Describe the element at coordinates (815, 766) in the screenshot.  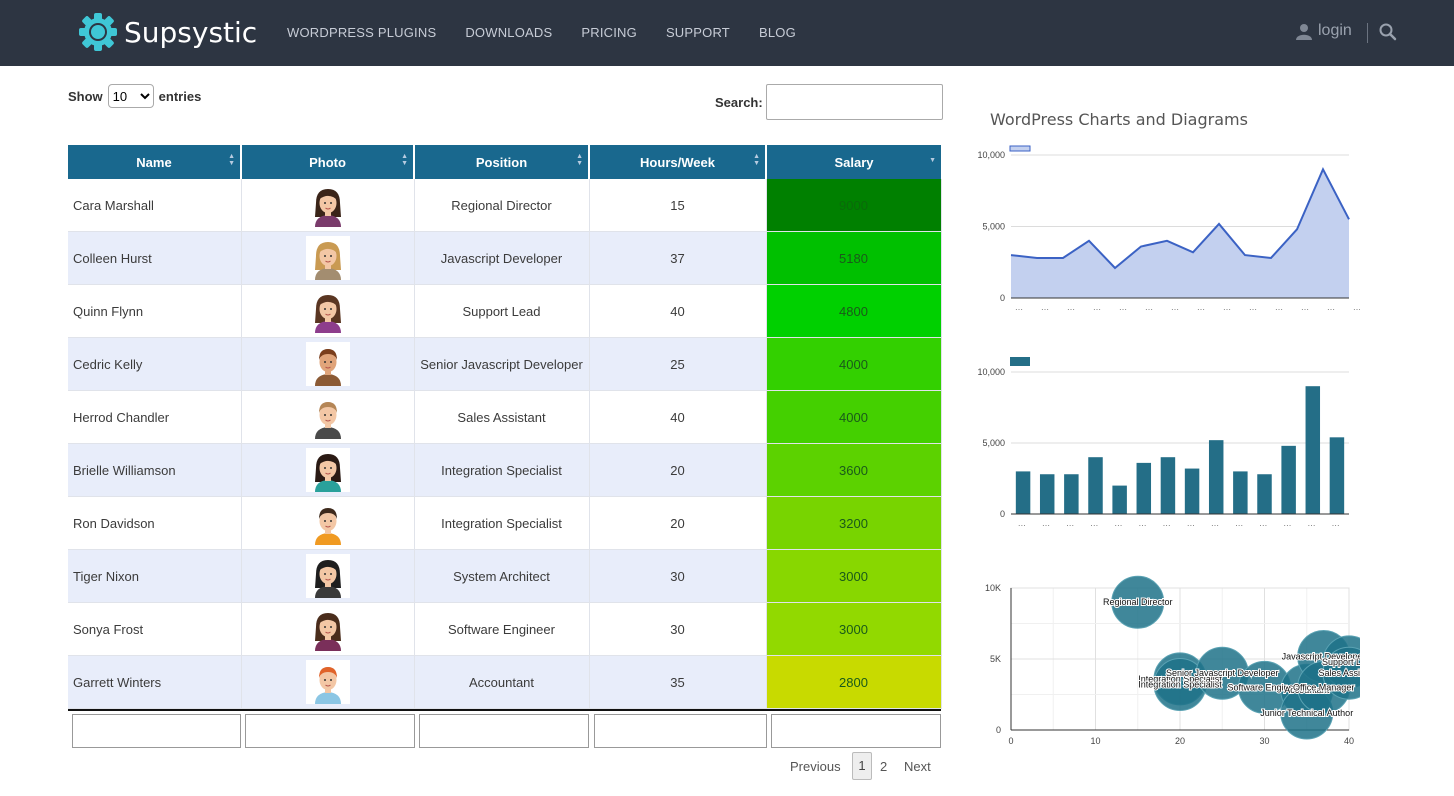
I see `pagination-previous: Previous` at that location.